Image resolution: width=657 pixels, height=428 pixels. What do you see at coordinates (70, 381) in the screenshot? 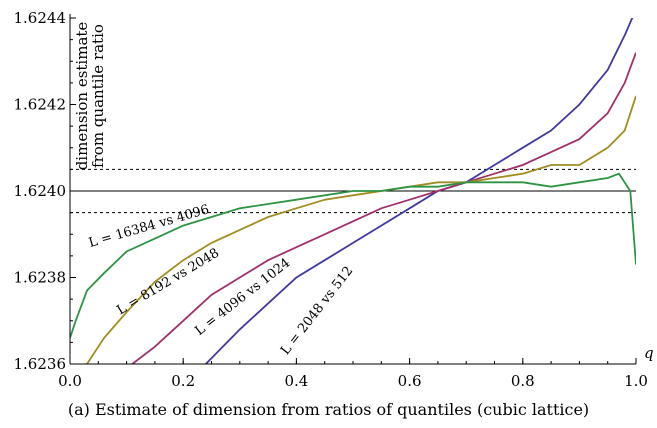
I see `x-tick-label: 0.0` at bounding box center [70, 381].